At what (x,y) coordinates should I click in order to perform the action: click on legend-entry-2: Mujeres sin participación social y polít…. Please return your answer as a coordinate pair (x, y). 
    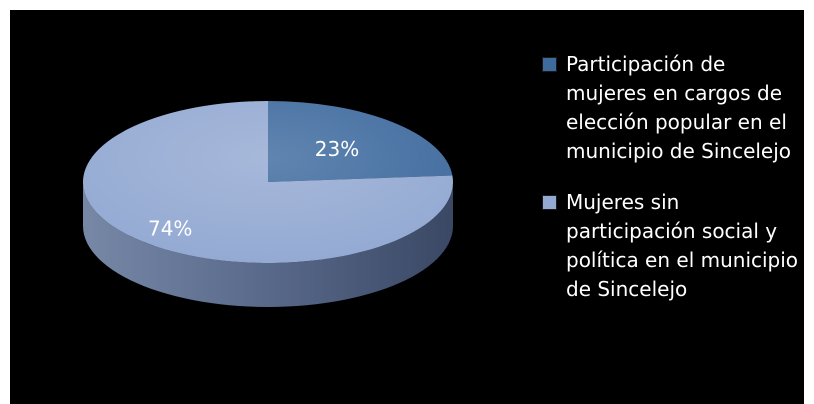
    Looking at the image, I should click on (671, 246).